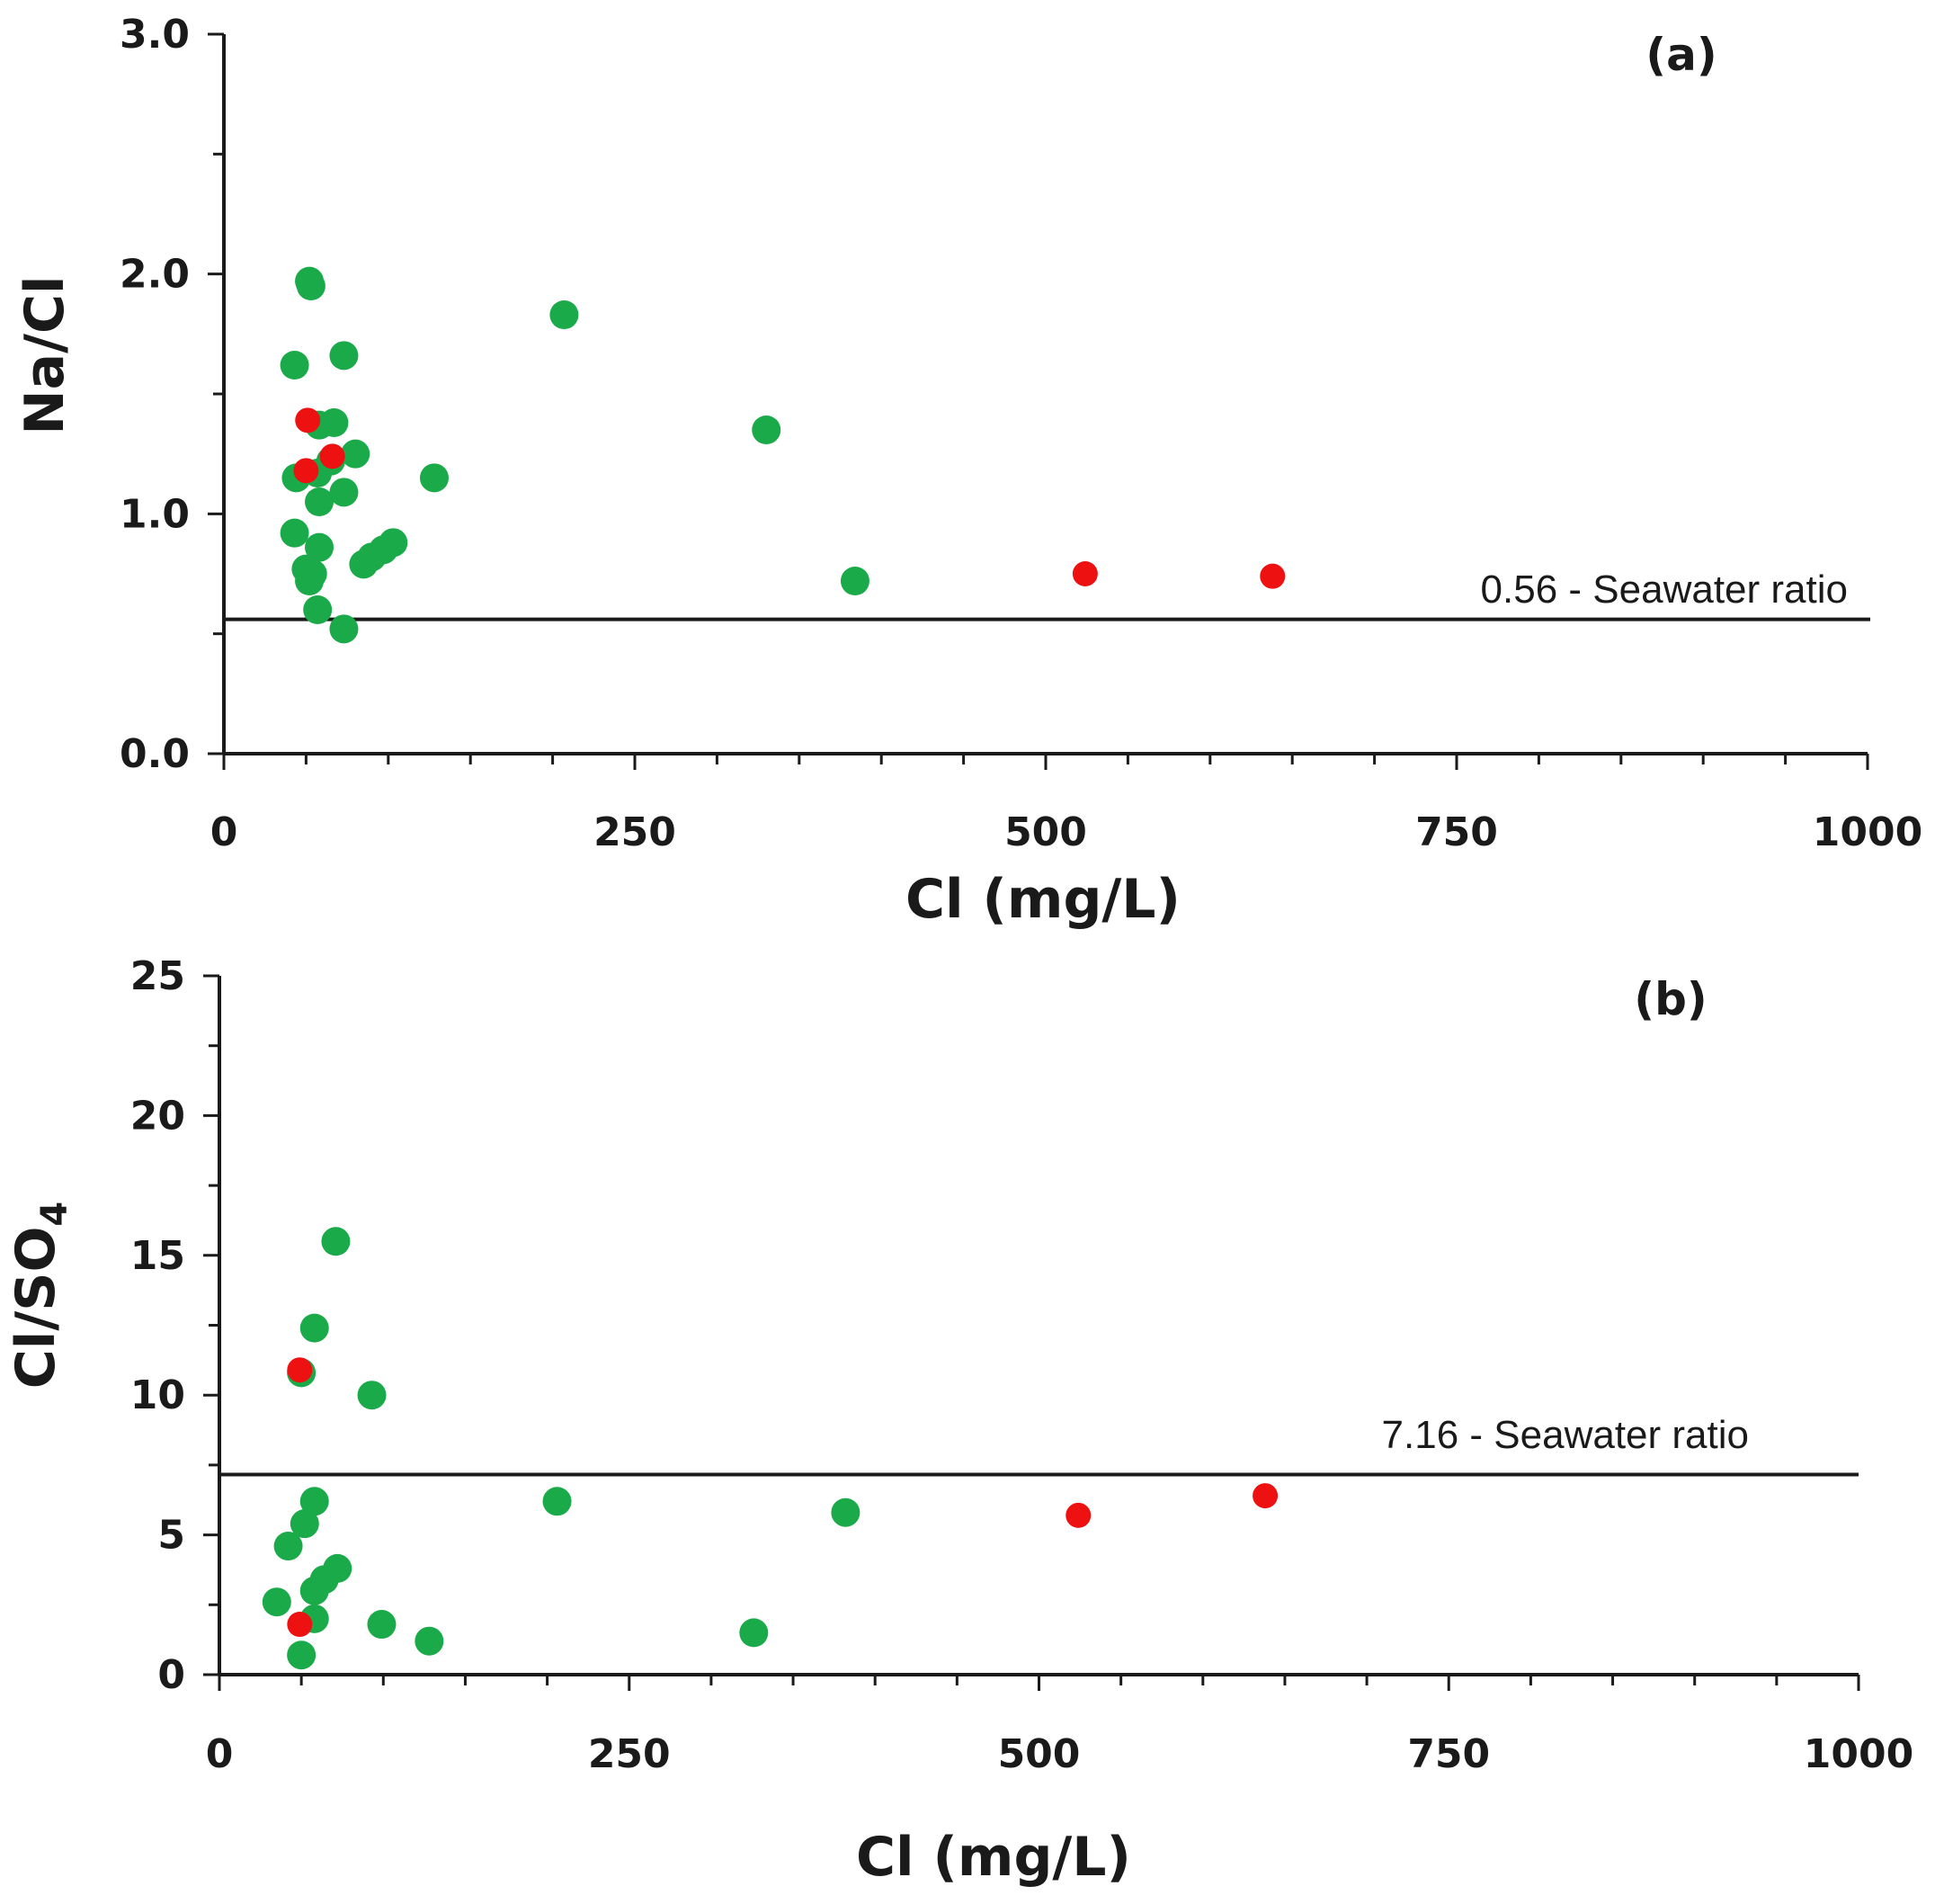  Describe the element at coordinates (993, 1857) in the screenshot. I see `x-axis-title-b: Cl (mg/L)` at that location.